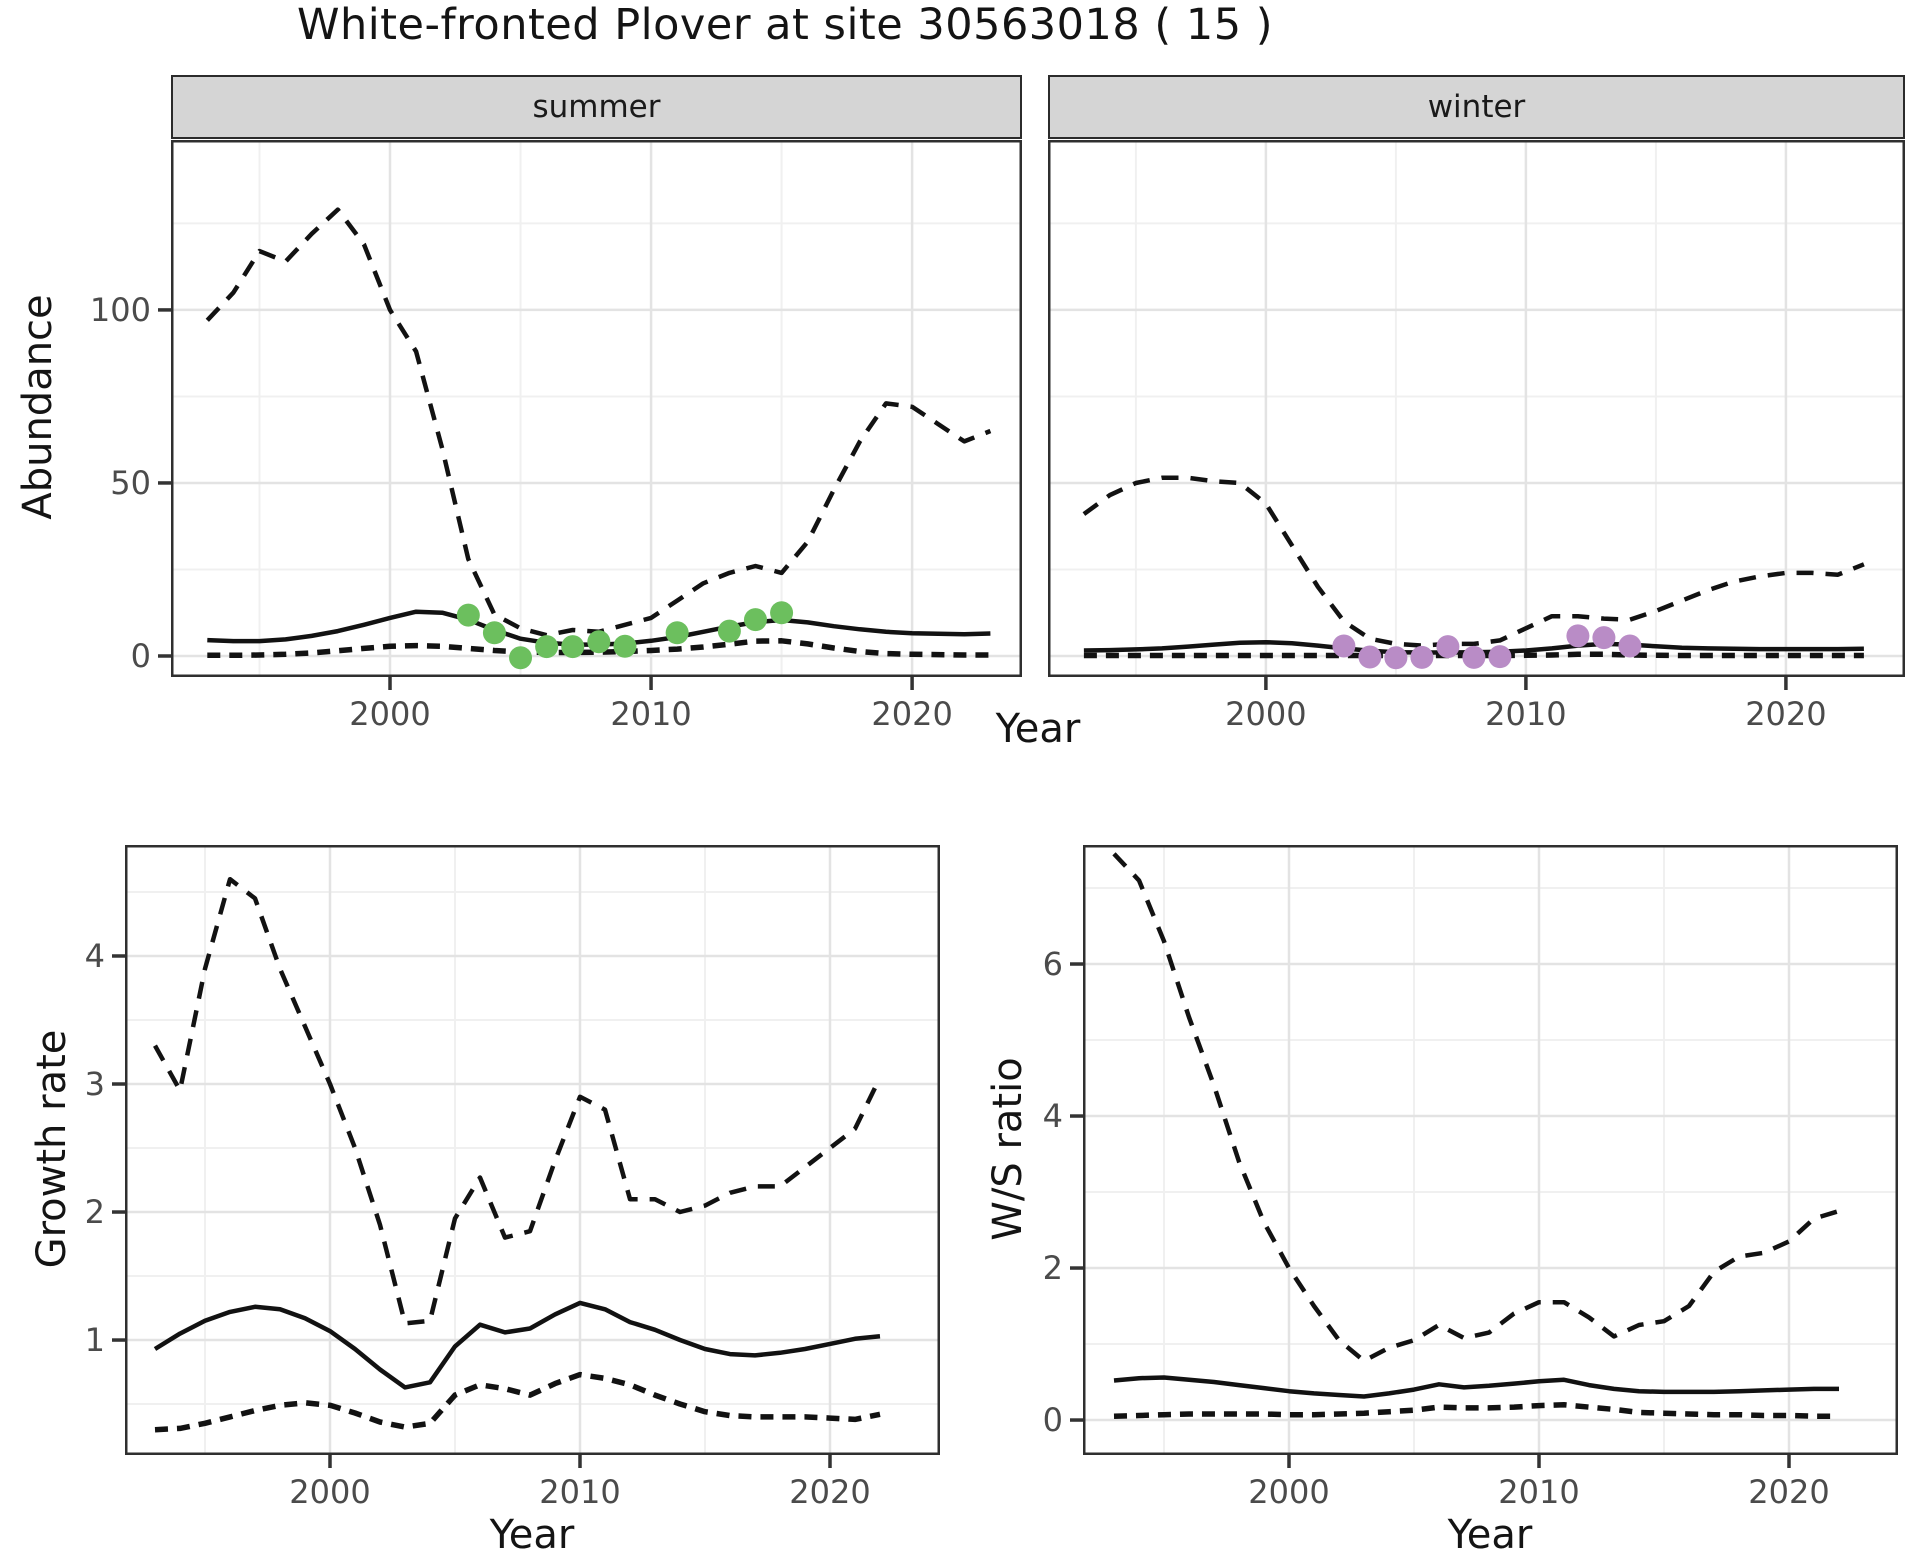 This screenshot has width=1920, height=1560. I want to click on y-axis-title-abundance: Abundance, so click(38, 407).